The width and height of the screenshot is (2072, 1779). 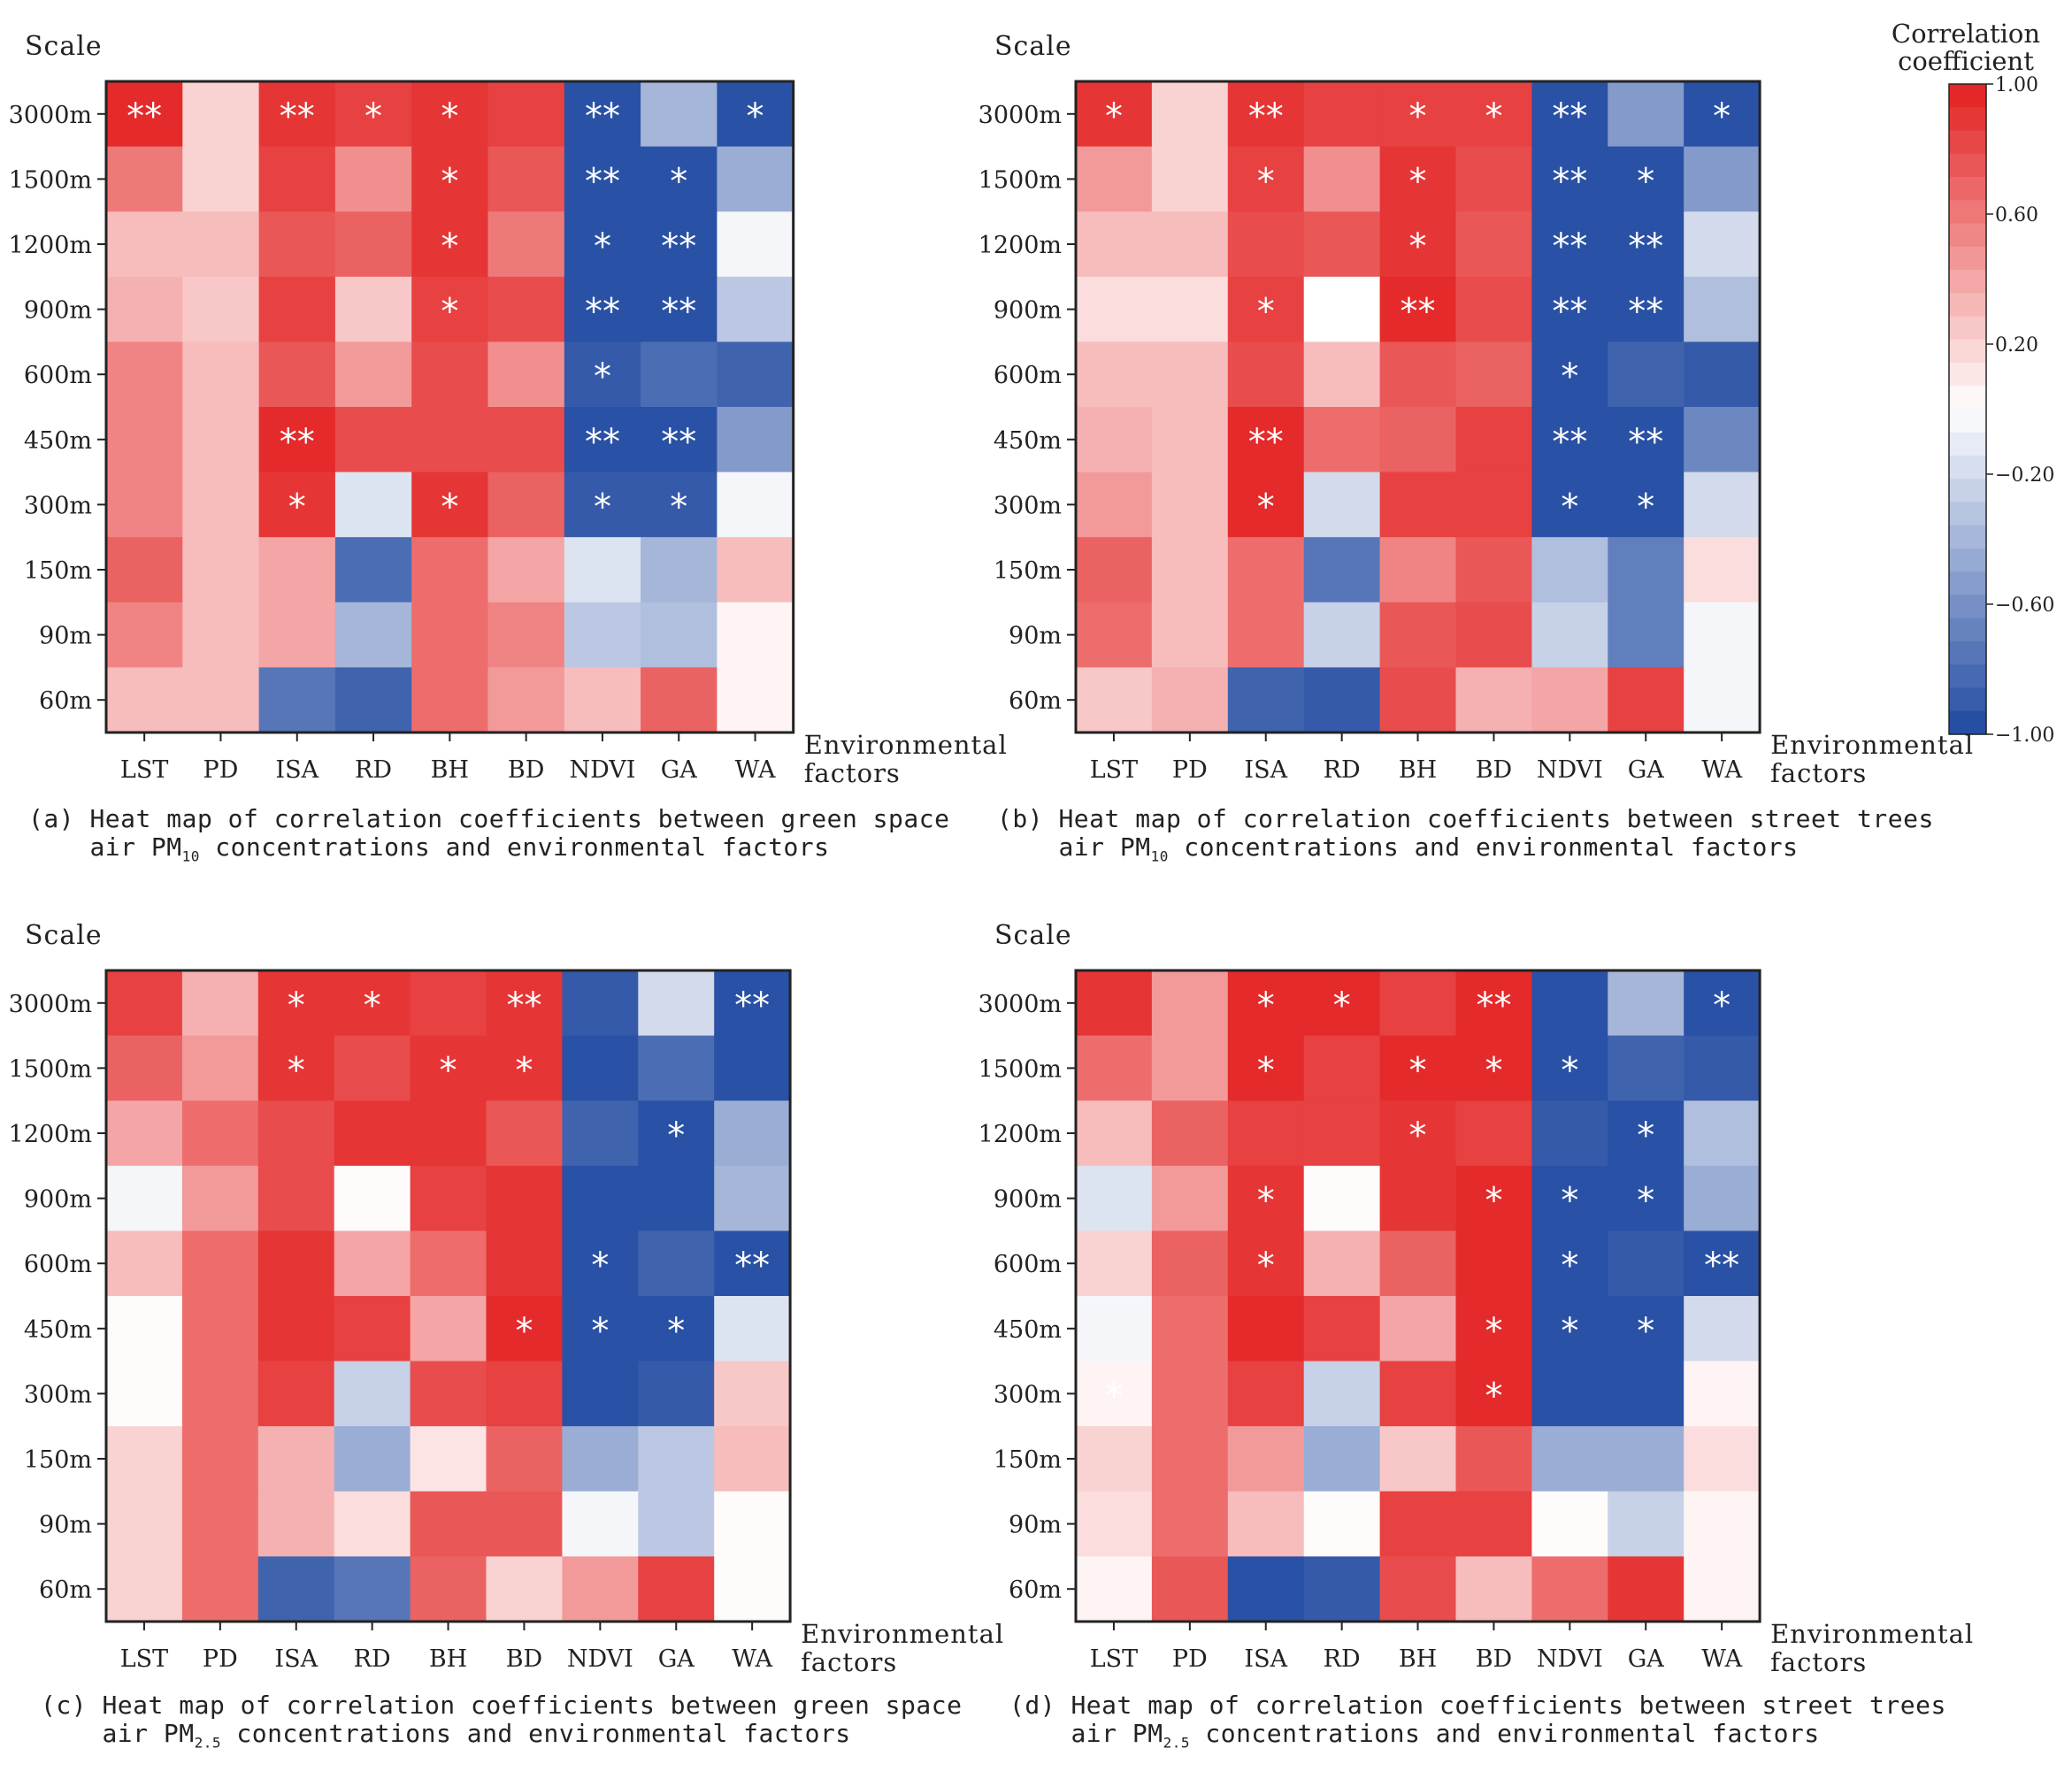 What do you see at coordinates (849, 1662) in the screenshot?
I see `x-axis-title-line2: factors` at bounding box center [849, 1662].